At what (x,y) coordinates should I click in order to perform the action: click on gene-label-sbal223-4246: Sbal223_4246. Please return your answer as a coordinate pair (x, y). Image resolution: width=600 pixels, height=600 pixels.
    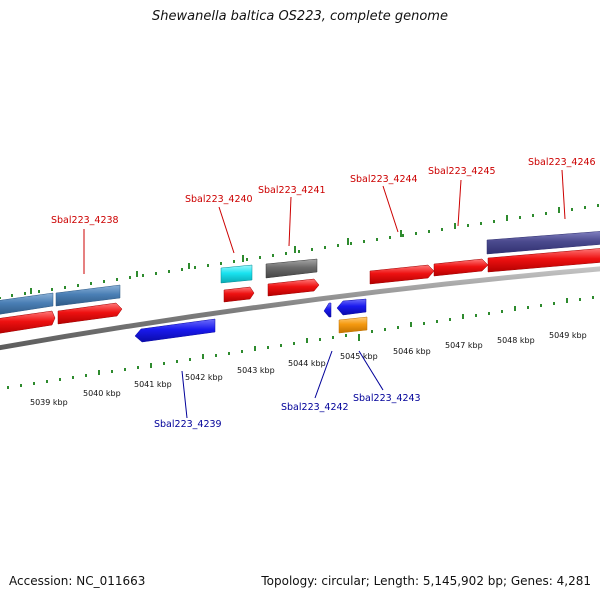
    Looking at the image, I should click on (562, 162).